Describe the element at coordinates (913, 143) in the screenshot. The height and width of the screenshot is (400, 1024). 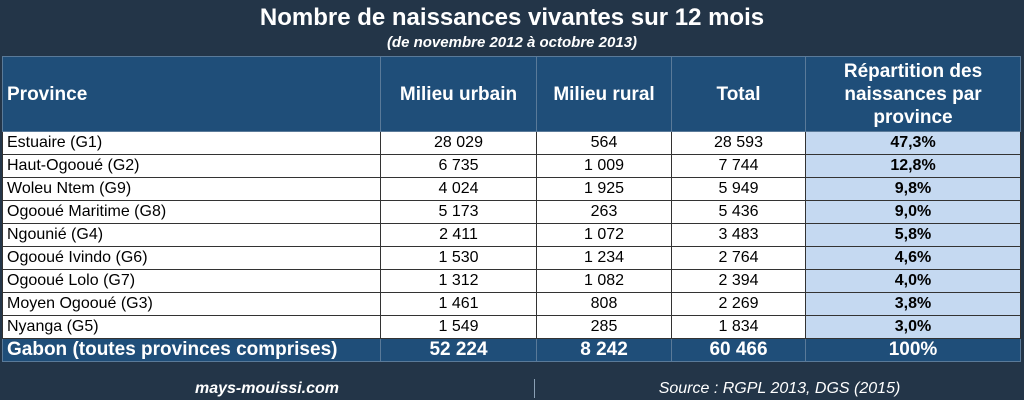
I see `cell-share: 47,3%` at that location.